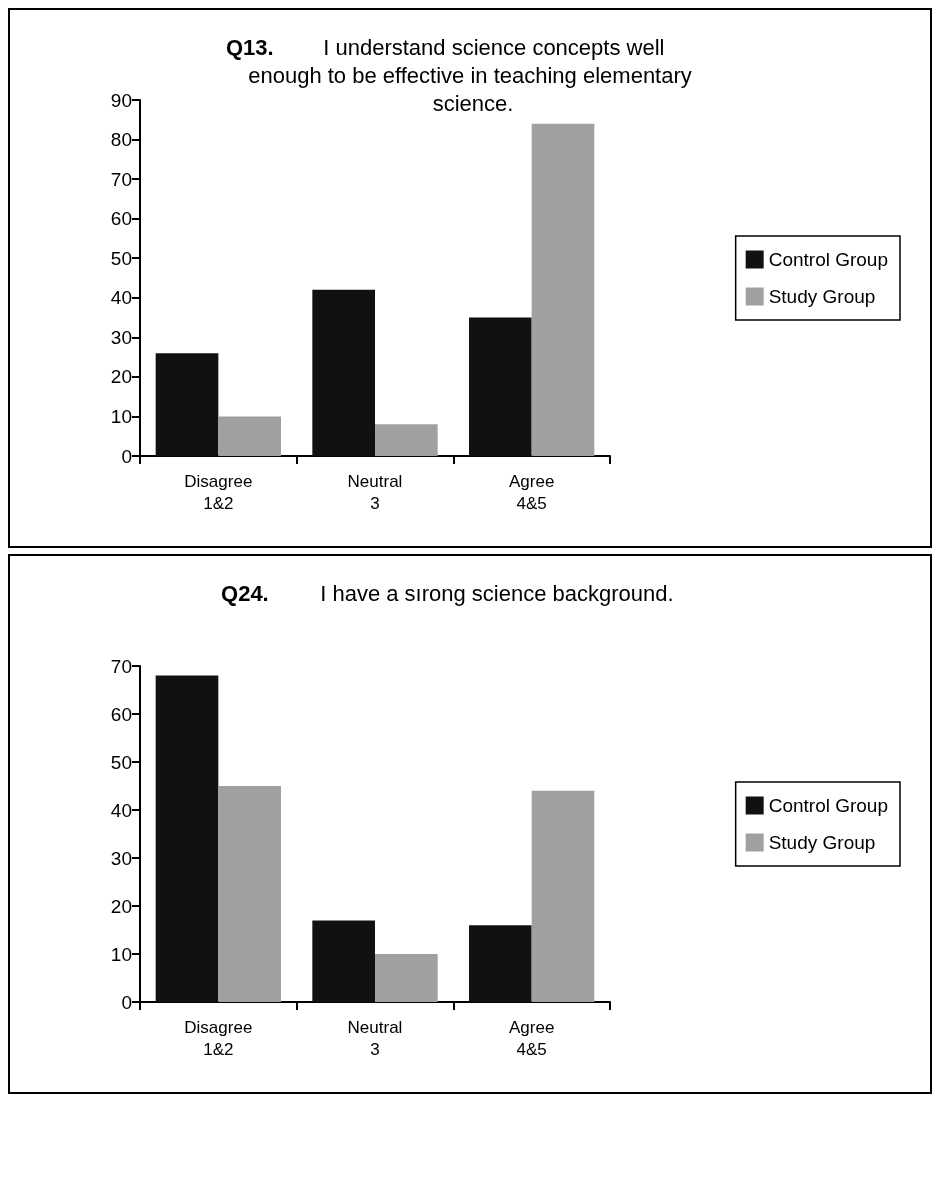 This screenshot has width=948, height=1188. What do you see at coordinates (121, 100) in the screenshot?
I see `y-tick-label: 90` at bounding box center [121, 100].